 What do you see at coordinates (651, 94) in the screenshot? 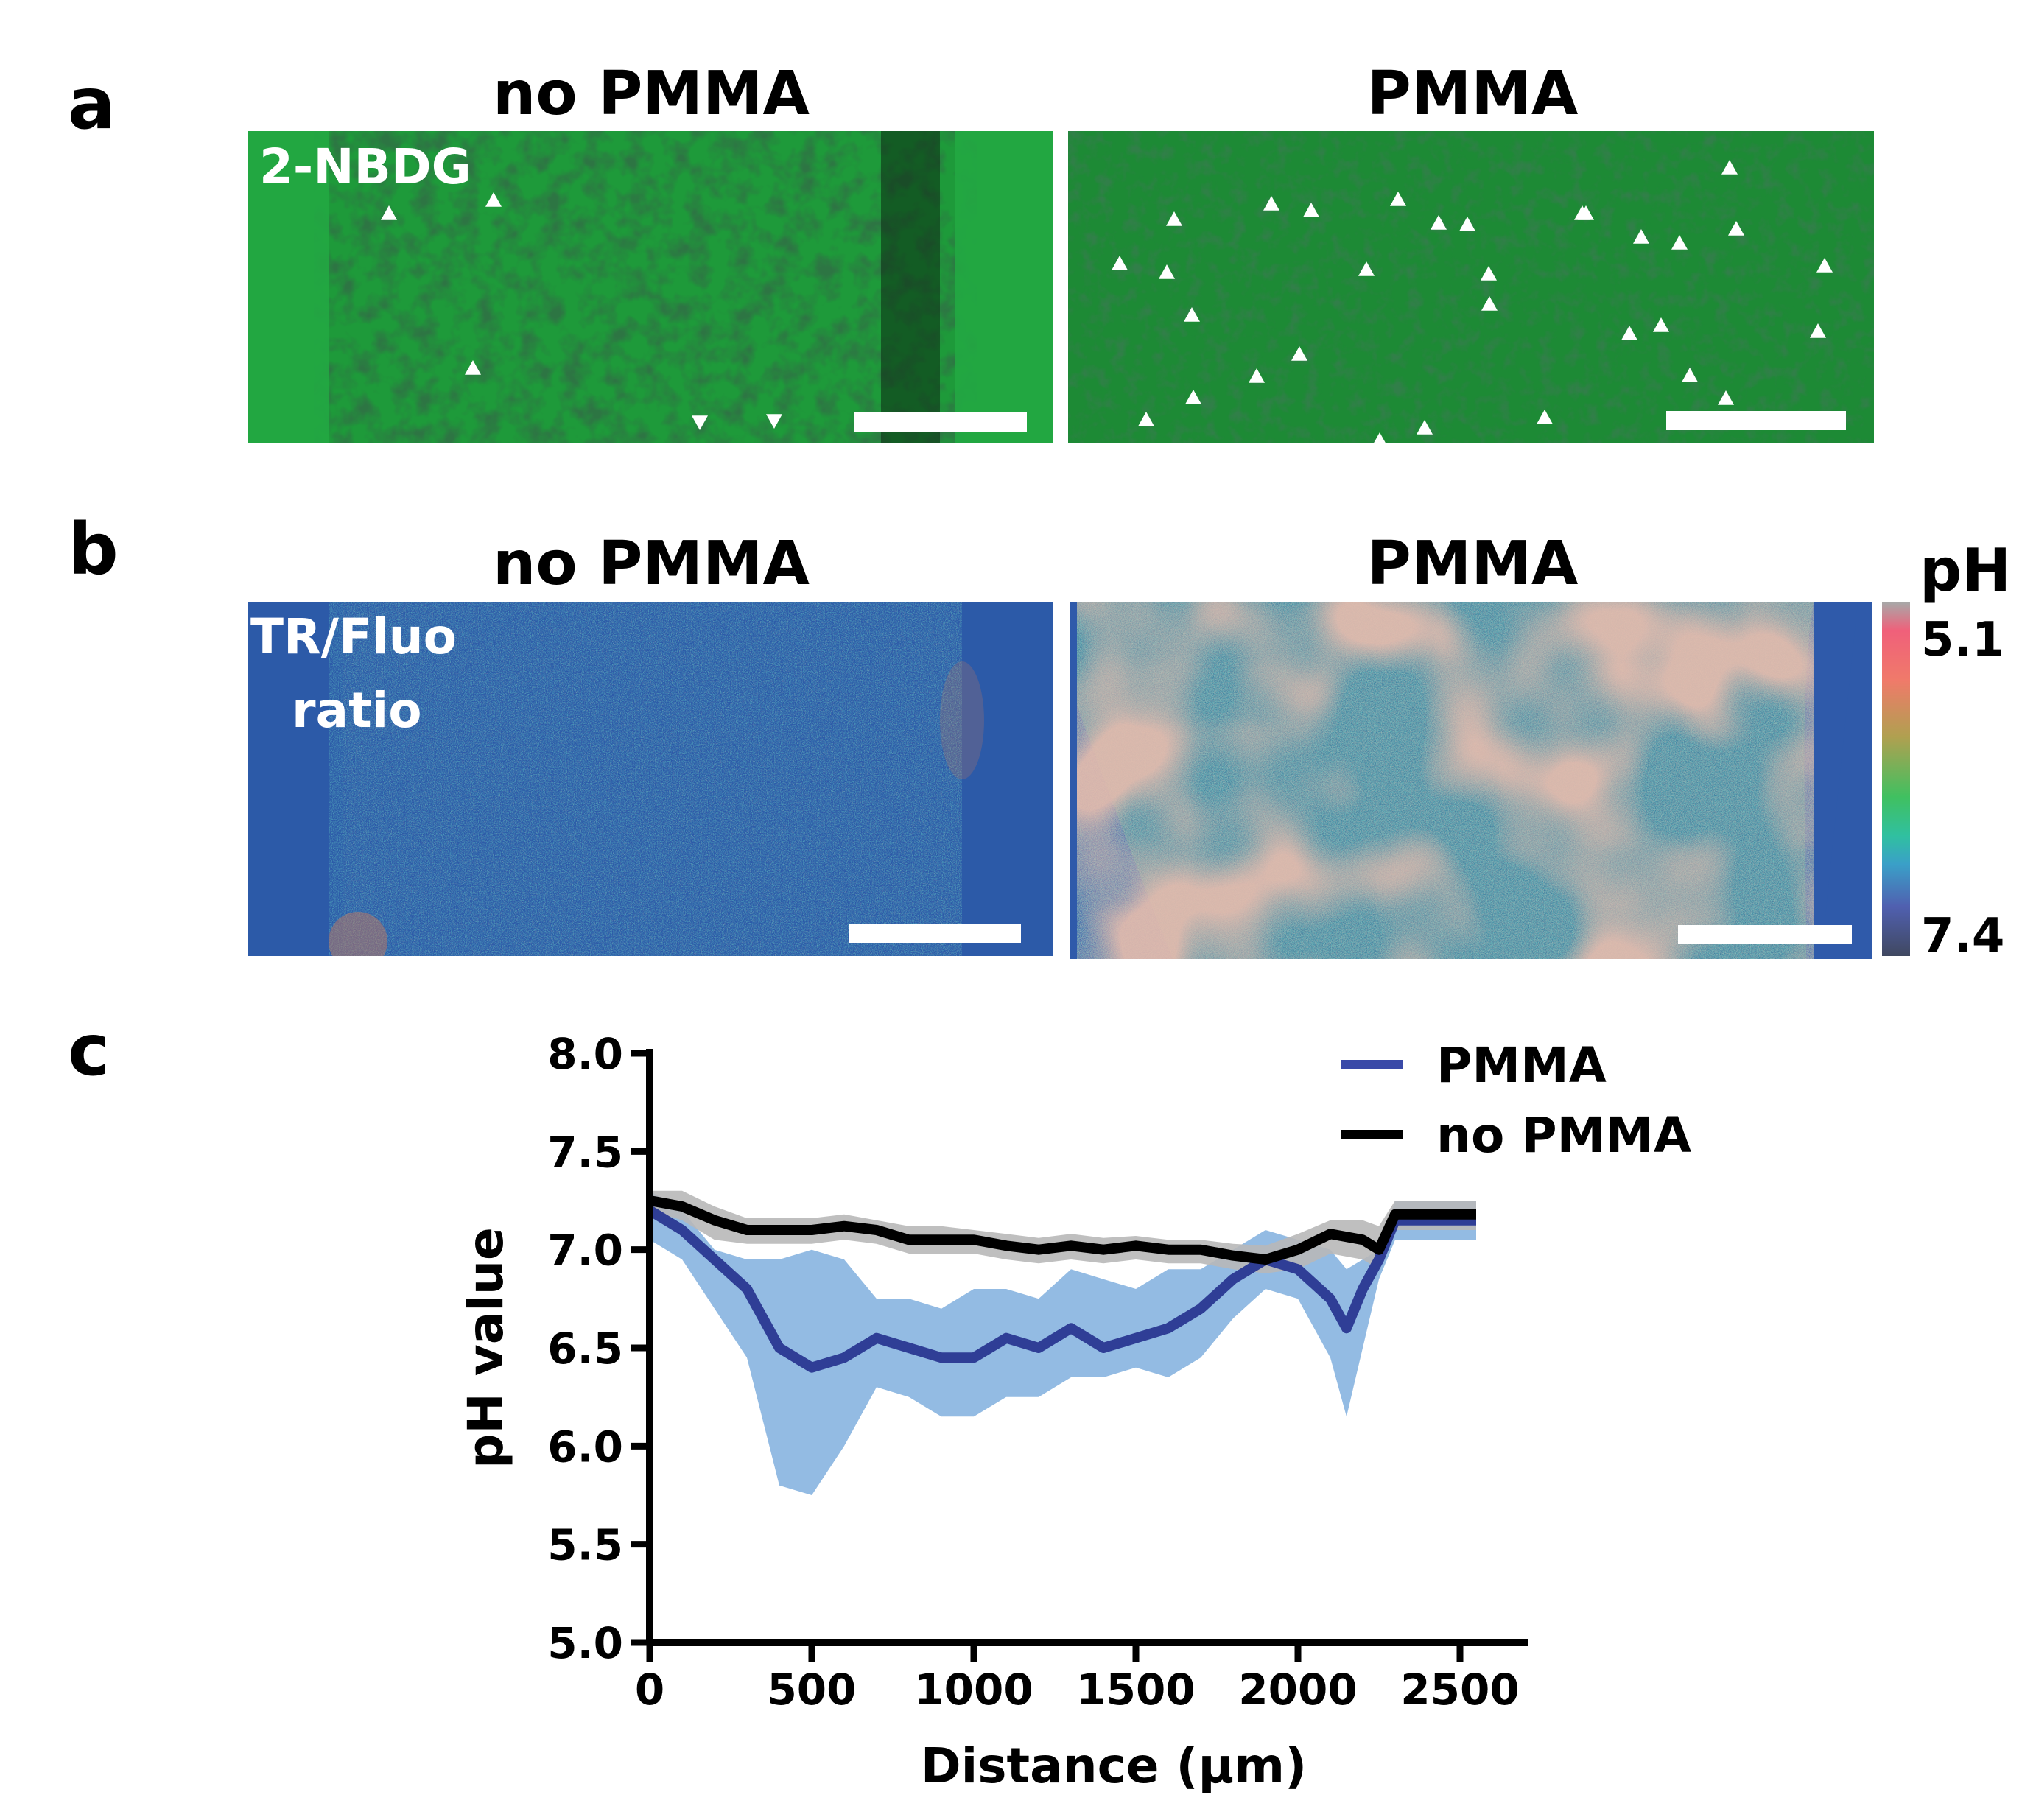
I see `panel-a-left-title: no PMMA` at bounding box center [651, 94].